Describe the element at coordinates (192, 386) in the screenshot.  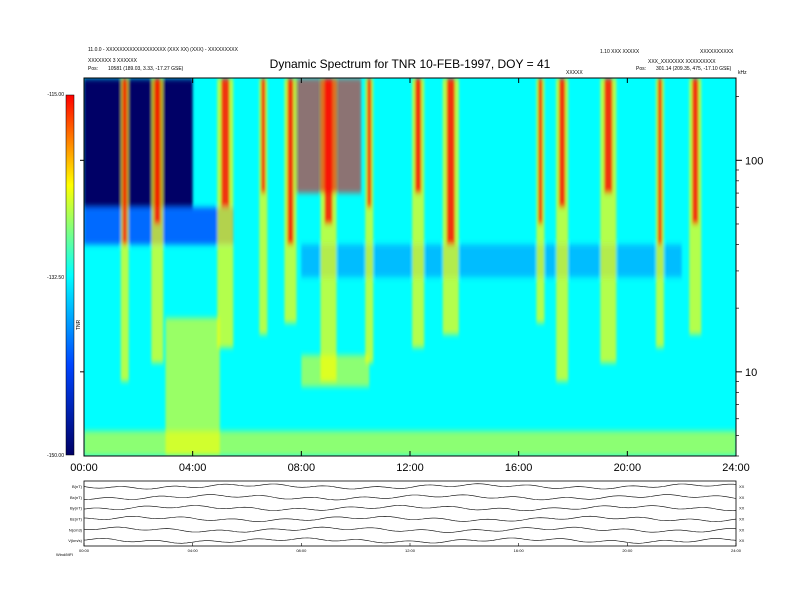
I see `burst-region-yellow` at that location.